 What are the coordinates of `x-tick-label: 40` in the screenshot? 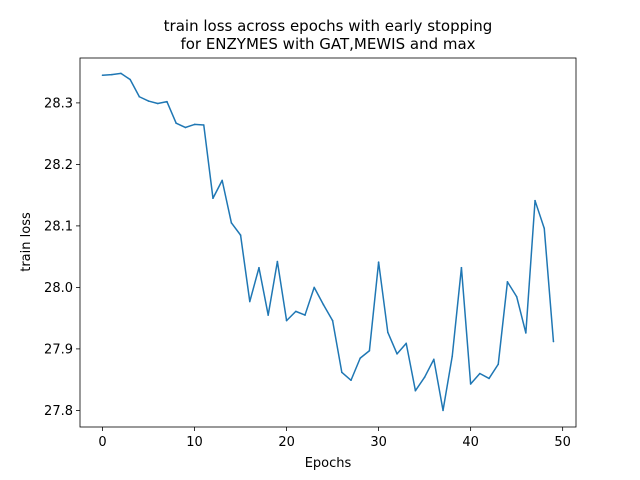 It's located at (470, 442).